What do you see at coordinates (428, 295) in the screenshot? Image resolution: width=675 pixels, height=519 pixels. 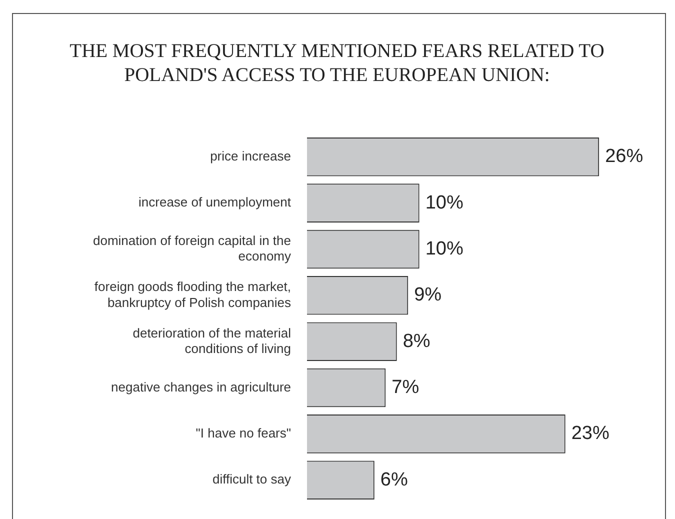 I see `data-label: 9%` at bounding box center [428, 295].